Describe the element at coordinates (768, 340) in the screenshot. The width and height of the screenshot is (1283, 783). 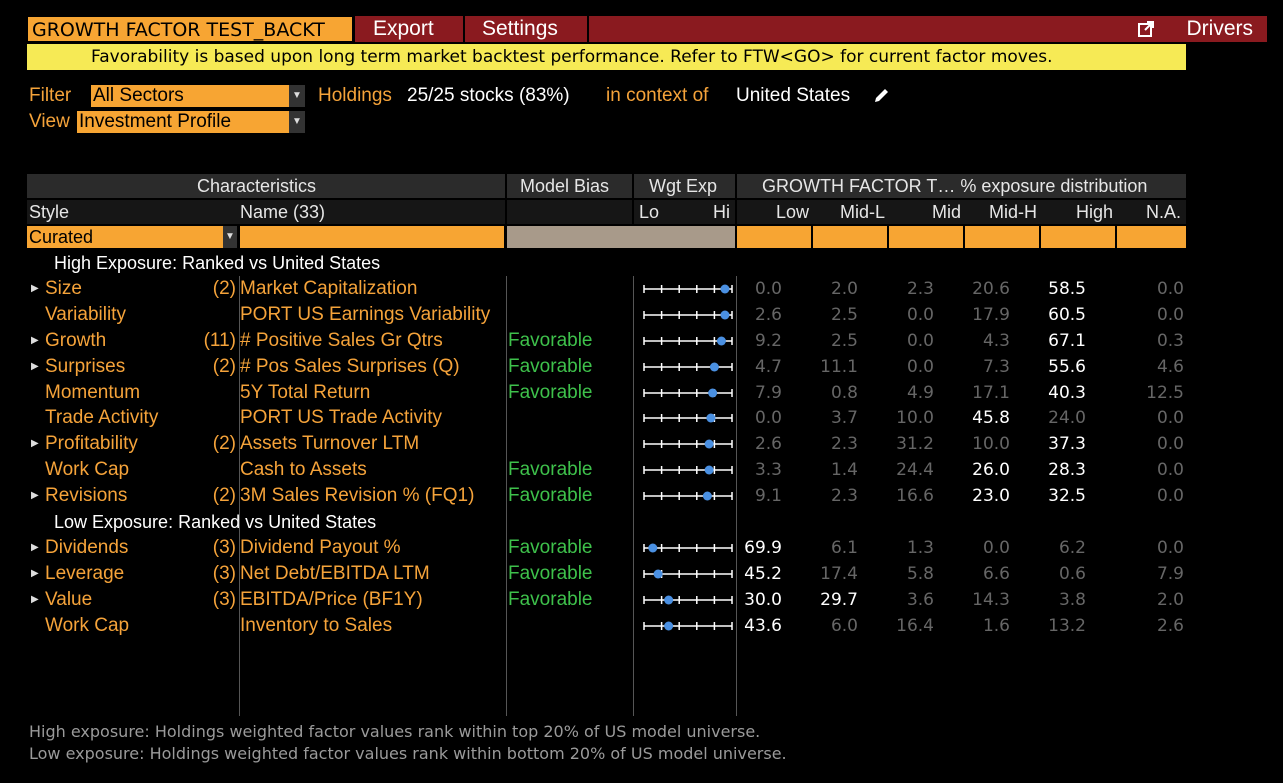
I see `distribution-low-cell: 9.2` at that location.